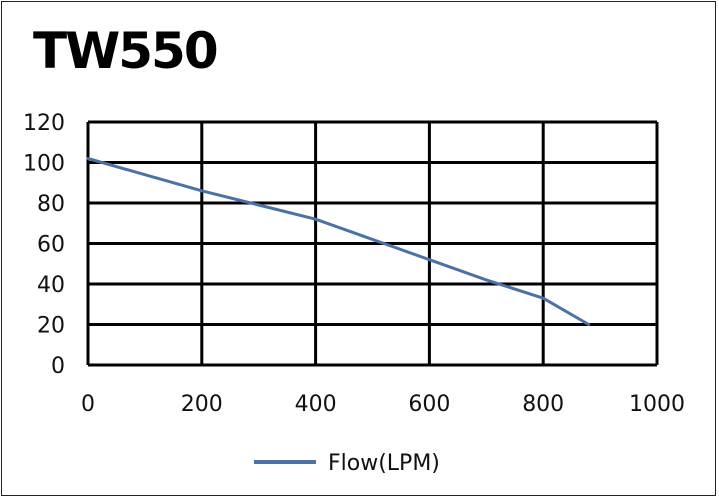 This screenshot has height=499, width=719. What do you see at coordinates (383, 404) in the screenshot?
I see `x-tick-labels: 0 200 400 600 800 1000` at bounding box center [383, 404].